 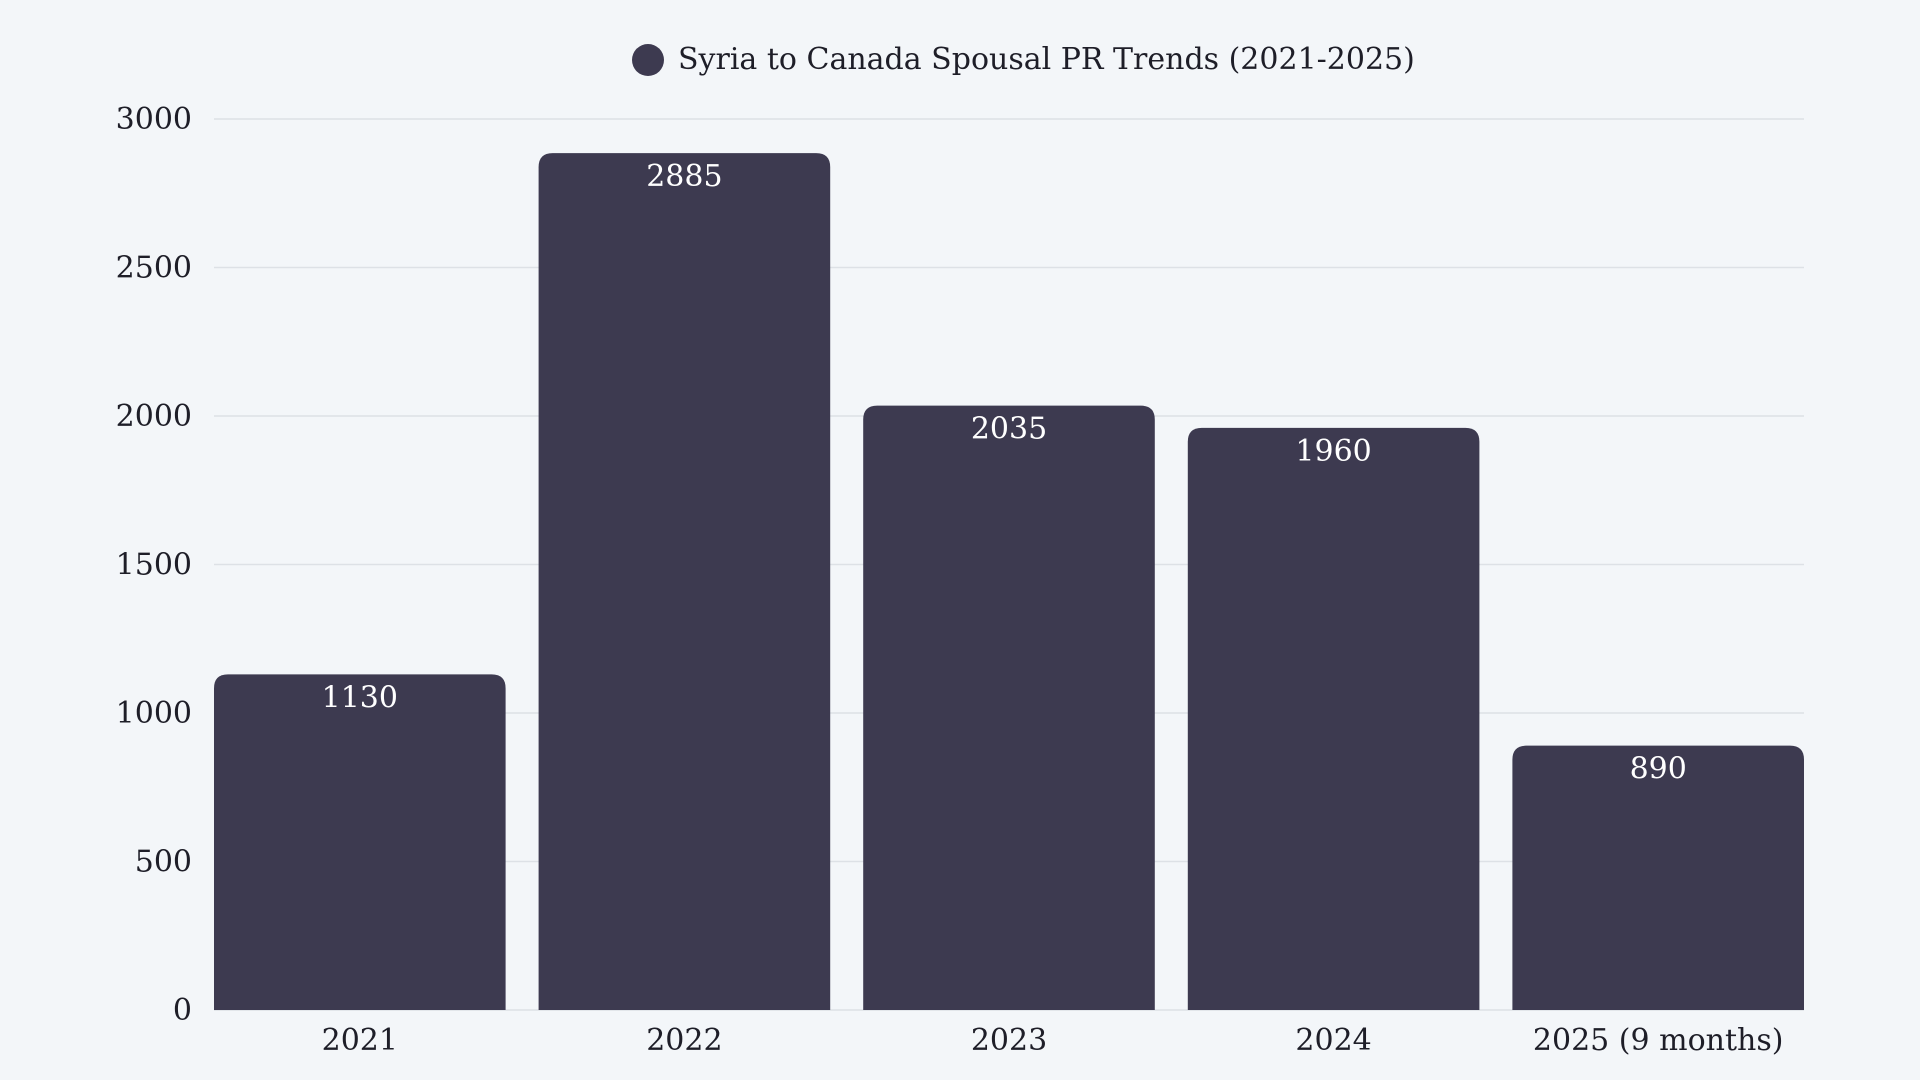 What do you see at coordinates (1658, 1040) in the screenshot?
I see `x-tick-label: 2025 (9 months)` at bounding box center [1658, 1040].